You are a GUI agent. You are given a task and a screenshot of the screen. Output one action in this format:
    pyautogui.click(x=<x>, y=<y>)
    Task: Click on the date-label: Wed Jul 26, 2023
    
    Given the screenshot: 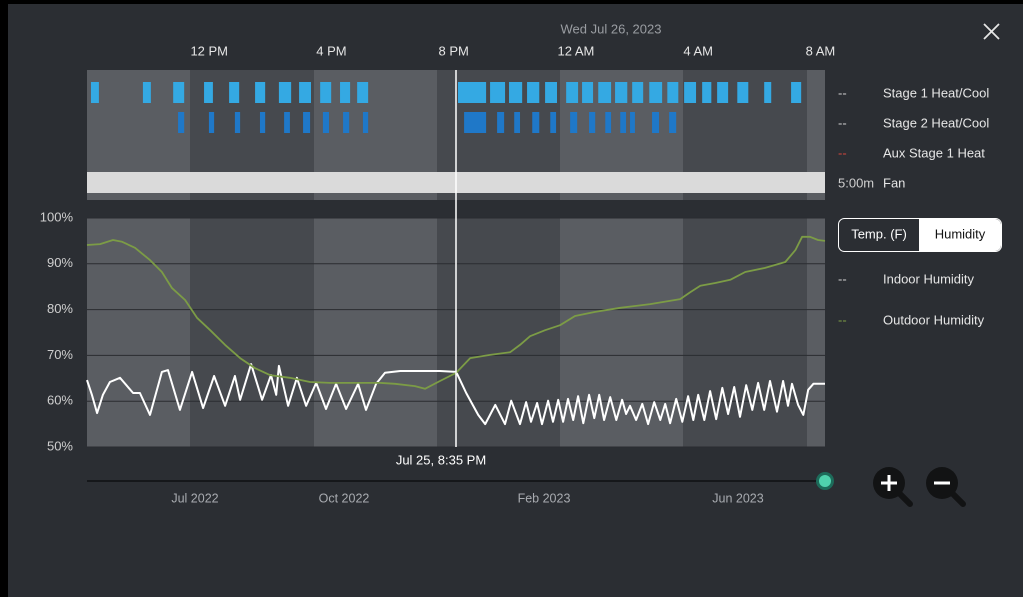 What is the action you would take?
    pyautogui.click(x=611, y=28)
    